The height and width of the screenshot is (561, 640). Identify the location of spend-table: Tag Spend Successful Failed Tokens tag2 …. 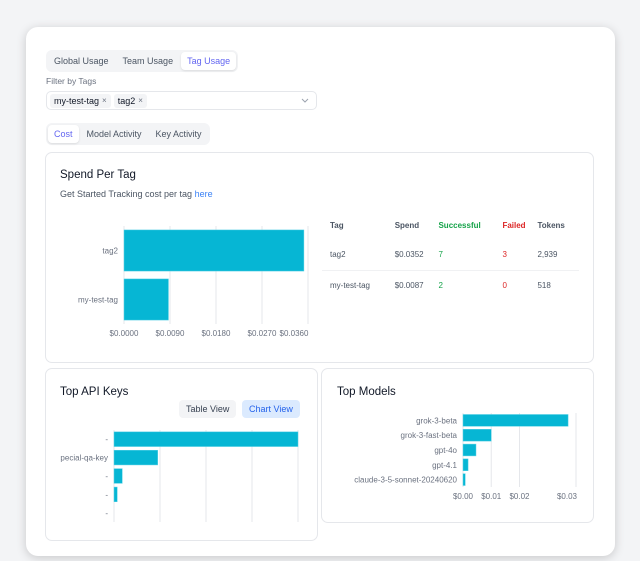
(450, 256).